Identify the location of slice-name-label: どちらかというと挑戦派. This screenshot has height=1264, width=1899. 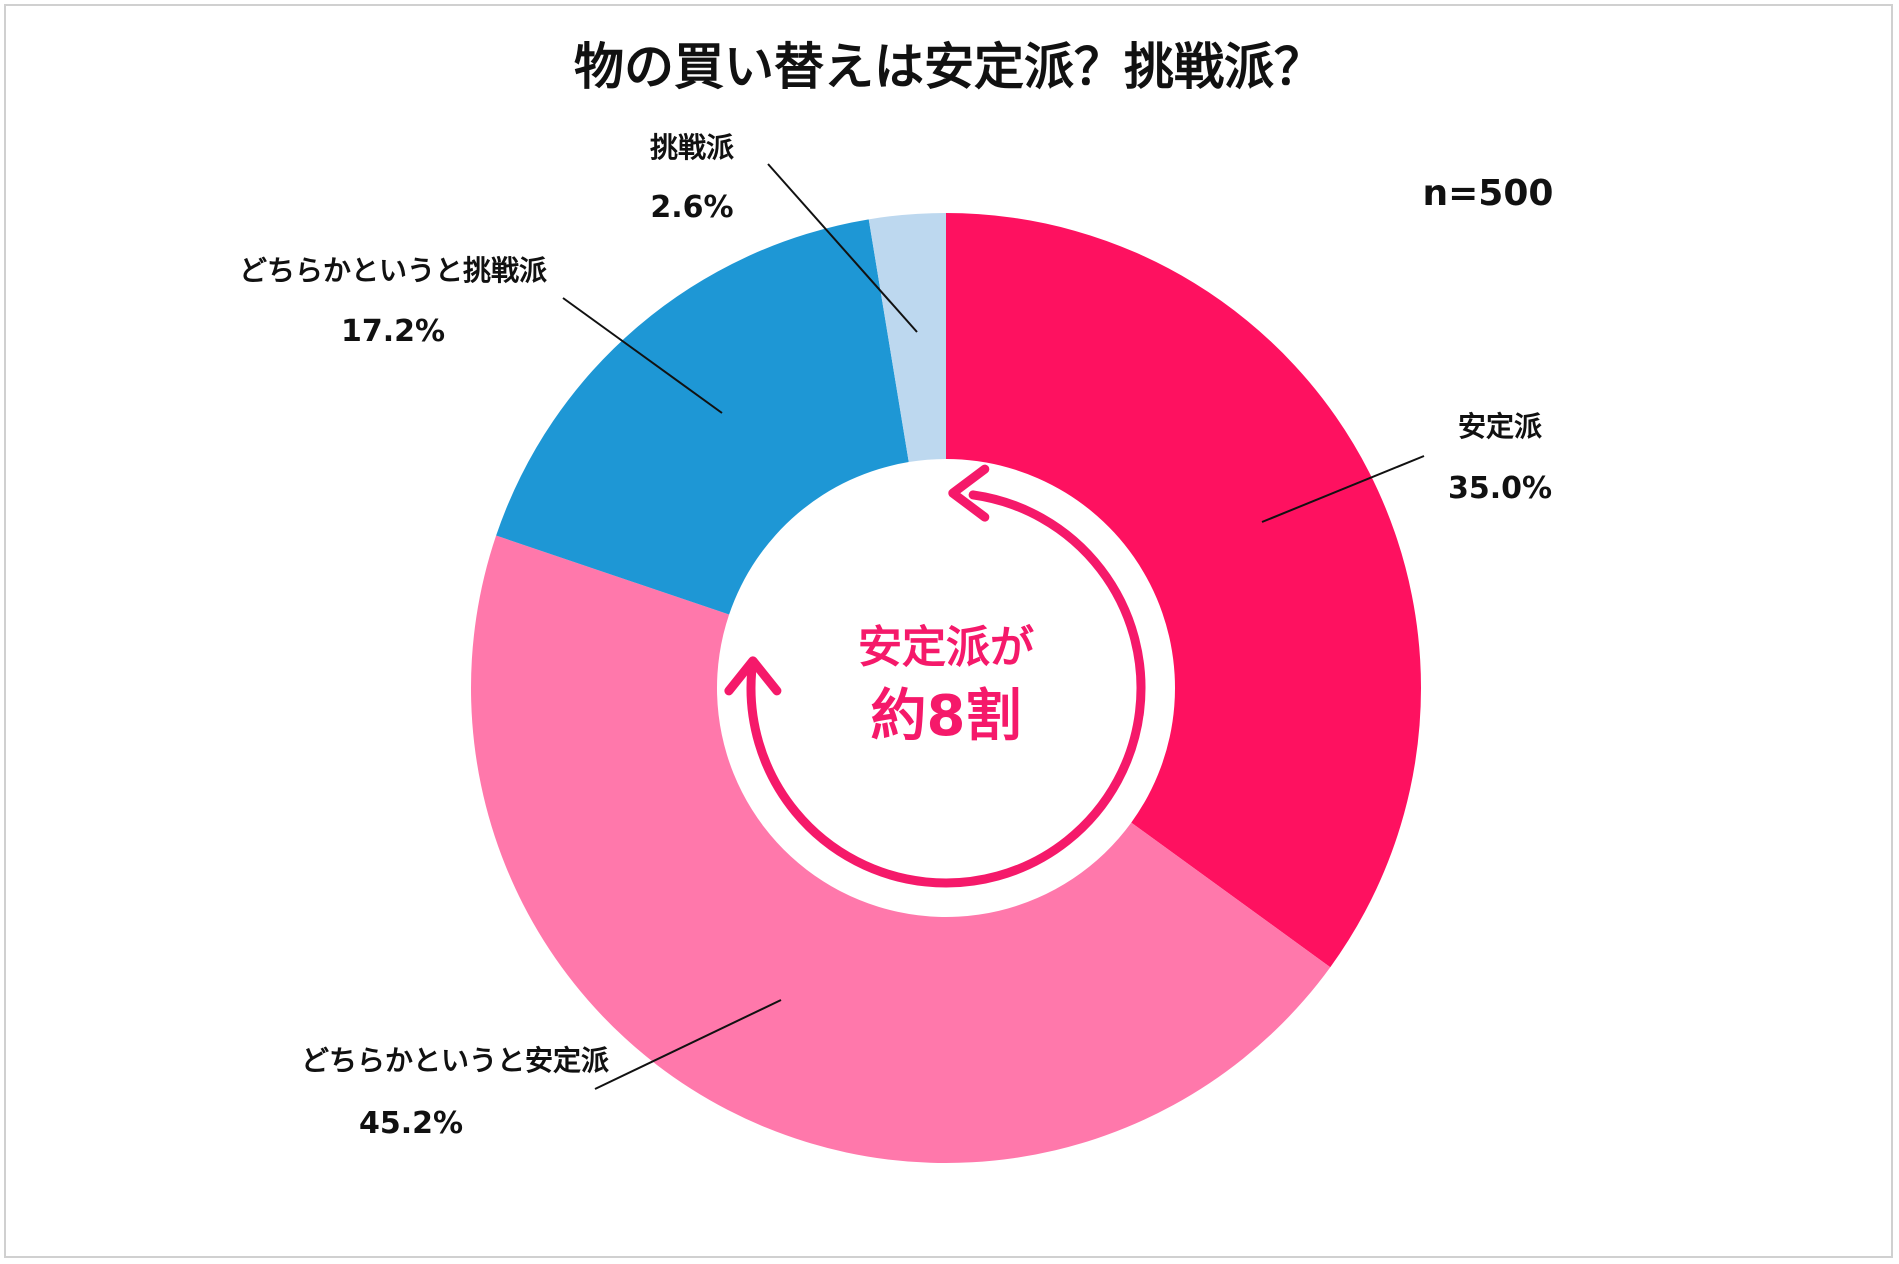
(393, 270).